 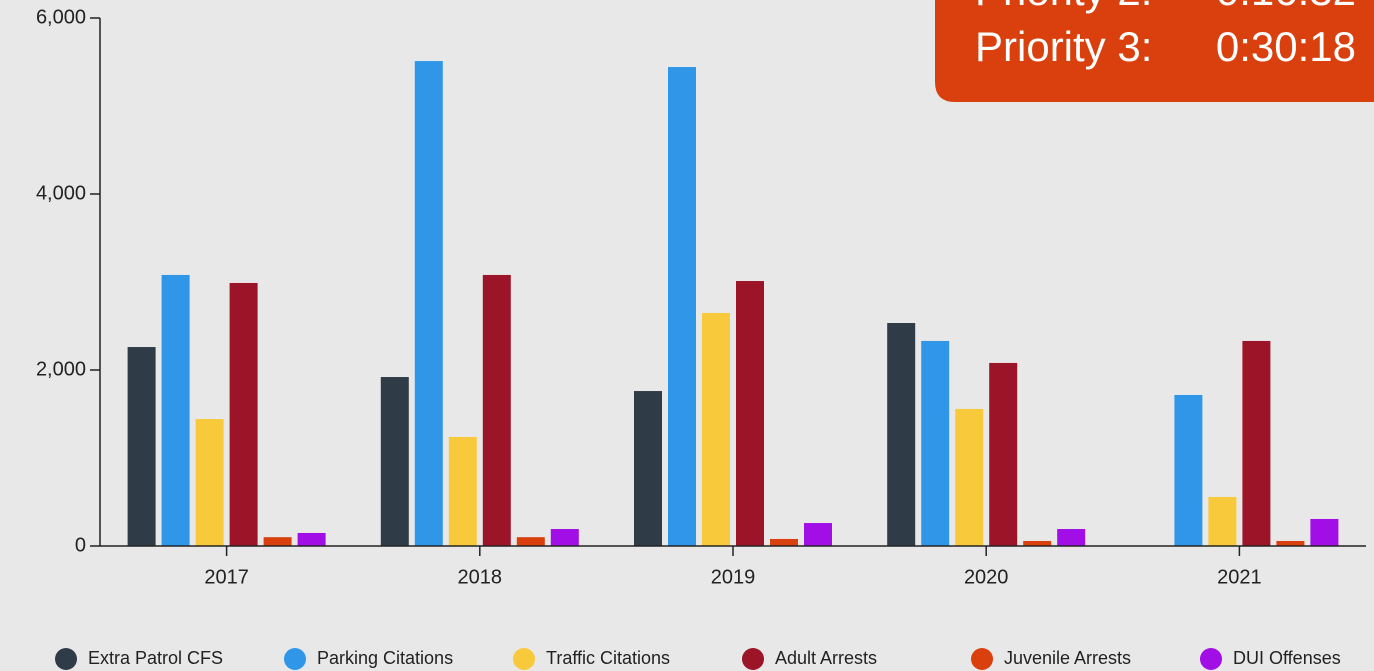 What do you see at coordinates (61, 17) in the screenshot?
I see `y-tick-label: 6,000` at bounding box center [61, 17].